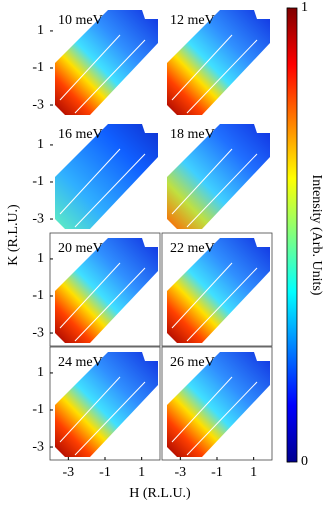 The width and height of the screenshot is (335, 510). What do you see at coordinates (80, 362) in the screenshot?
I see `panel-title: 24 meV` at bounding box center [80, 362].